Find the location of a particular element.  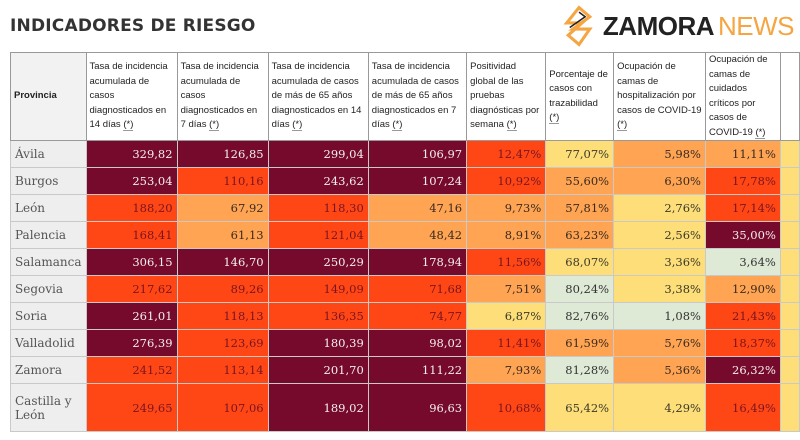

value-cell: 329,82 is located at coordinates (131, 154).